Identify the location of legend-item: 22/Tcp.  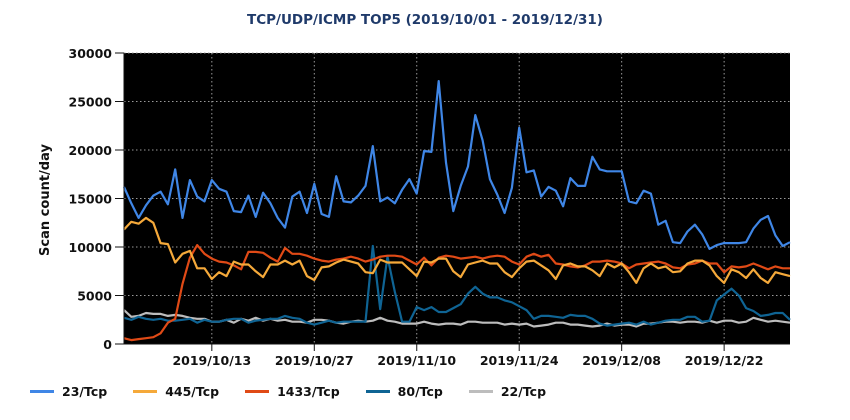
(507, 391).